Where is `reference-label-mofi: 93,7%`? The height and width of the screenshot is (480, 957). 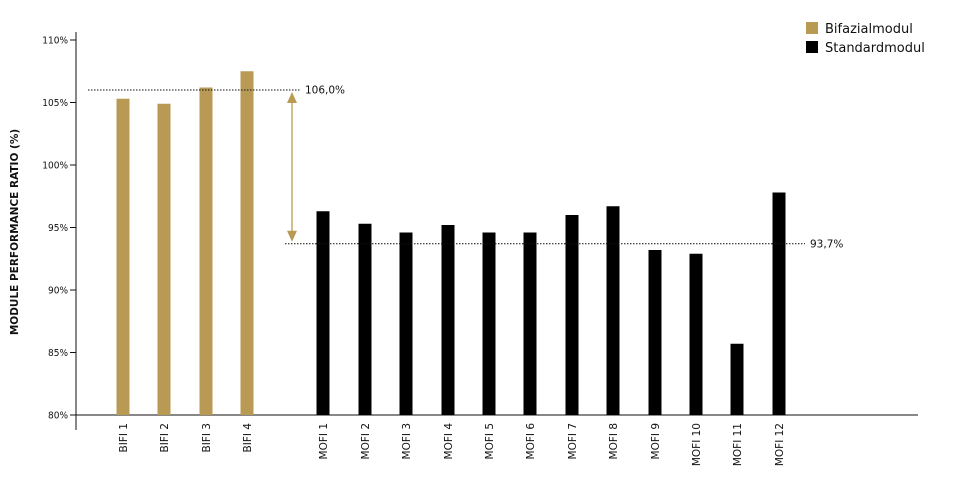
reference-label-mofi: 93,7% is located at coordinates (826, 244).